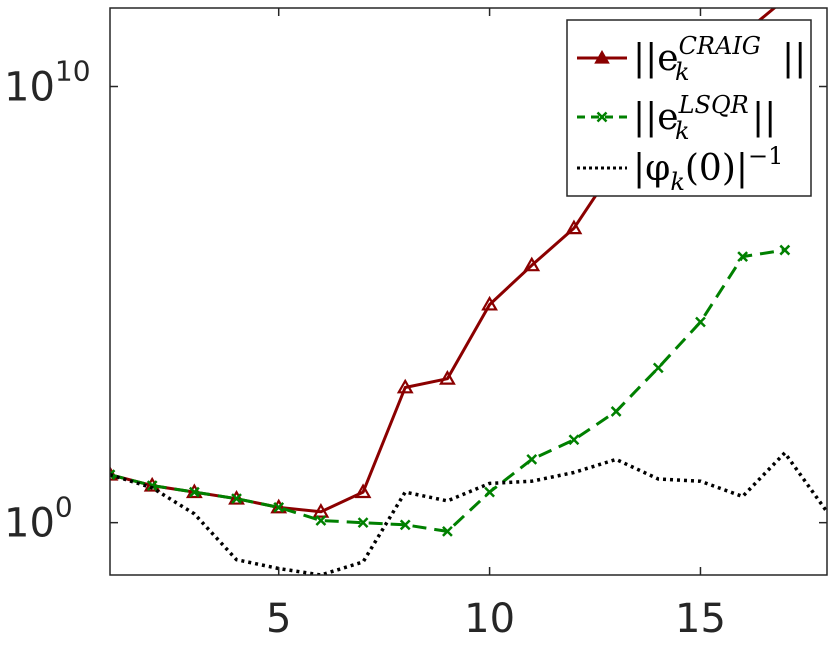 The width and height of the screenshot is (830, 652). I want to click on x-tick-label: 15, so click(700, 619).